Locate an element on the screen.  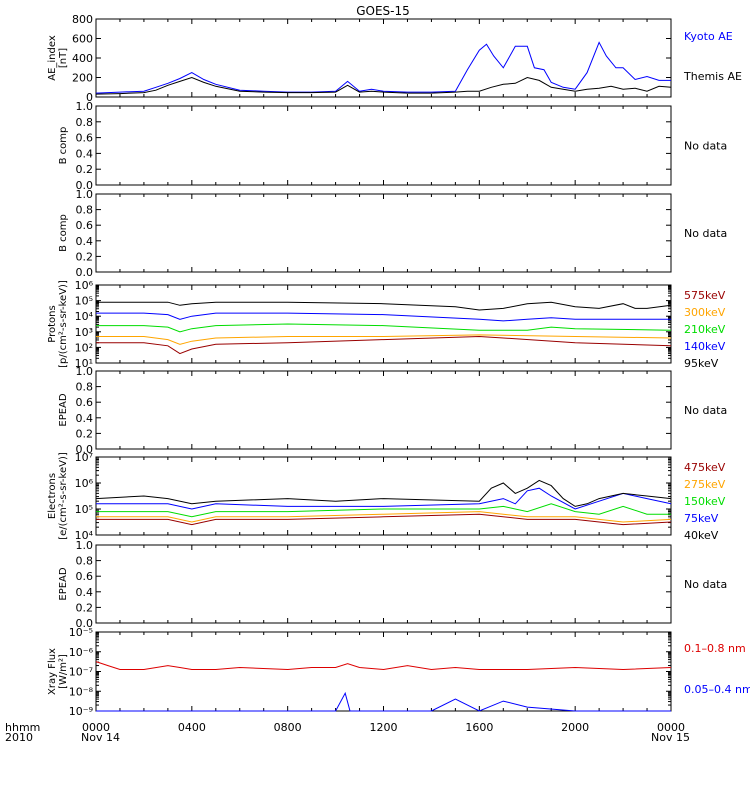
protons-y-tick-label: 10¹ is located at coordinates (84, 363).